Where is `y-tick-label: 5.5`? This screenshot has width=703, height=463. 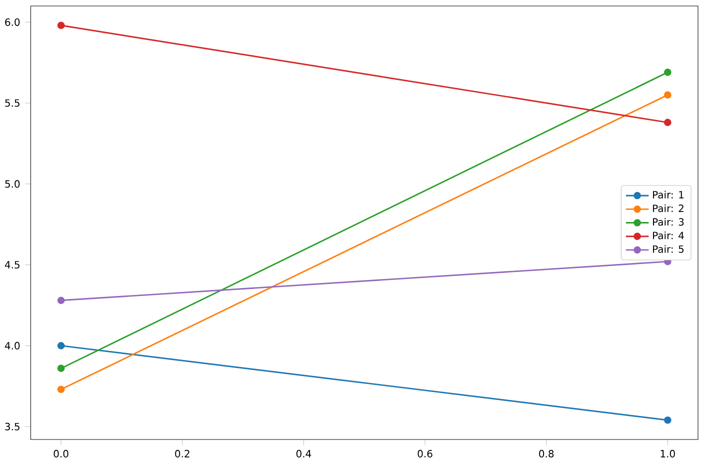
y-tick-label: 5.5 is located at coordinates (12, 104).